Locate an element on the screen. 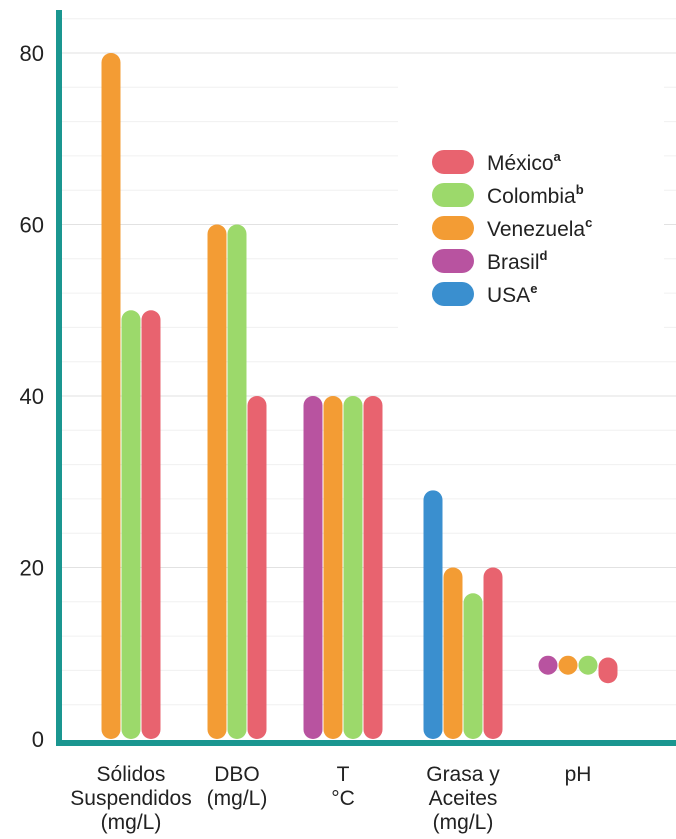 The width and height of the screenshot is (676, 839). legend-swatch-colombia is located at coordinates (453, 195).